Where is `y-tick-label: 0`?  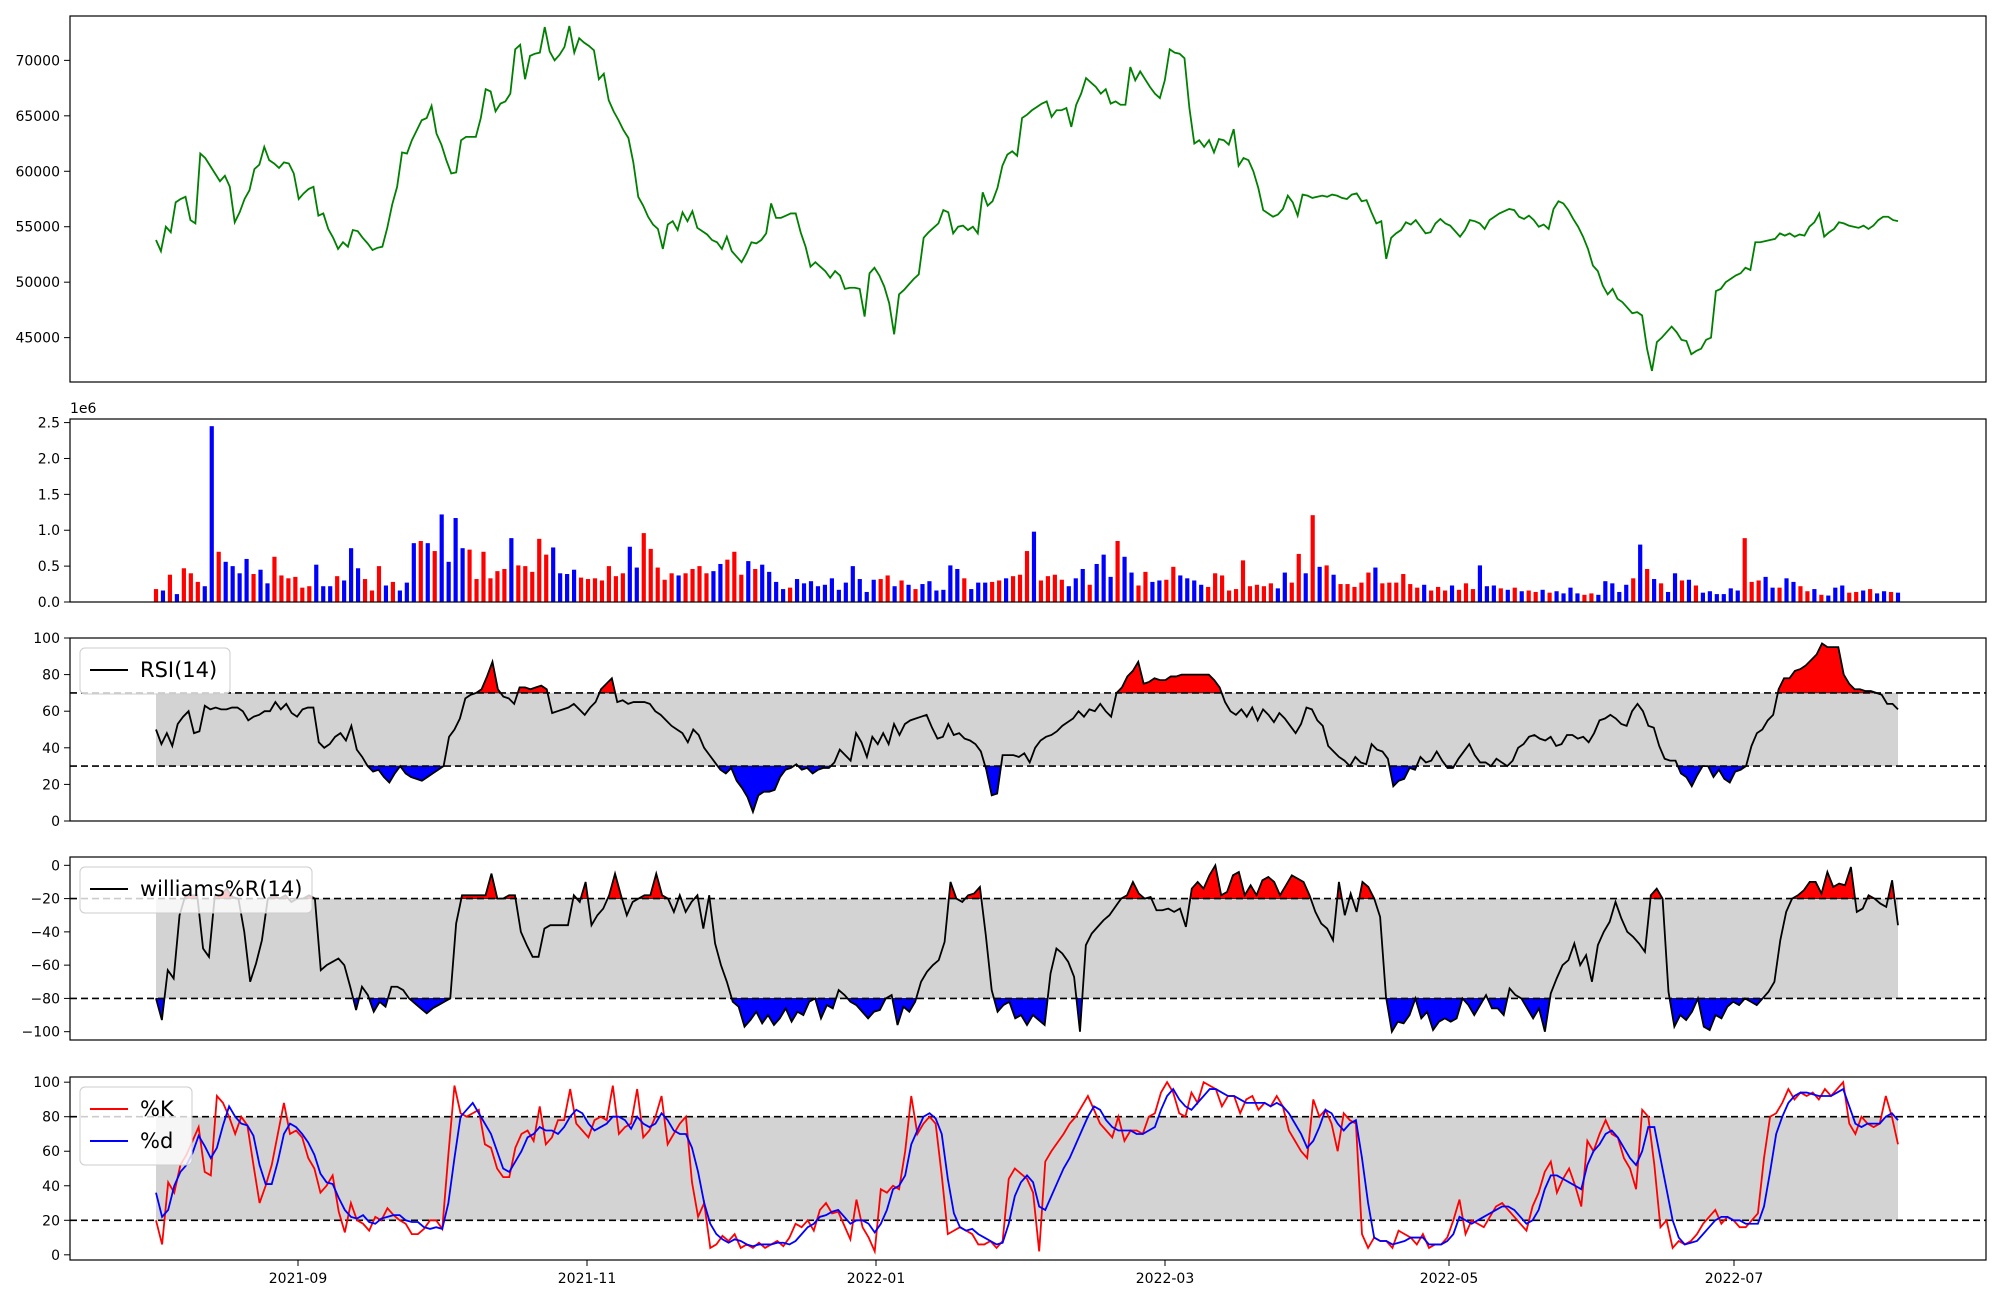
y-tick-label: 0 is located at coordinates (55, 1256).